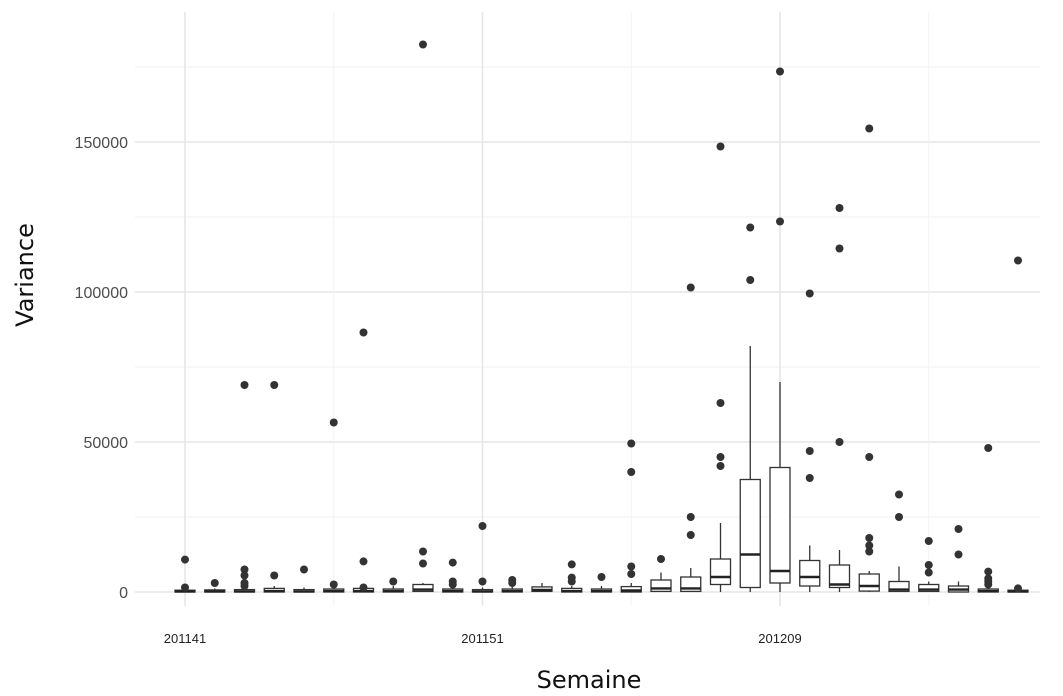 The image size is (1063, 696). Describe the element at coordinates (589, 680) in the screenshot. I see `x-axis-title: Semaine` at that location.